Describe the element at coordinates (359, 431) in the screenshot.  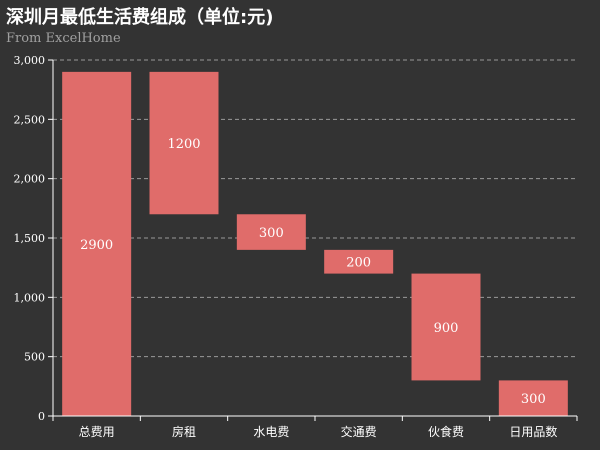
I see `x-tick-label: 交通费` at that location.